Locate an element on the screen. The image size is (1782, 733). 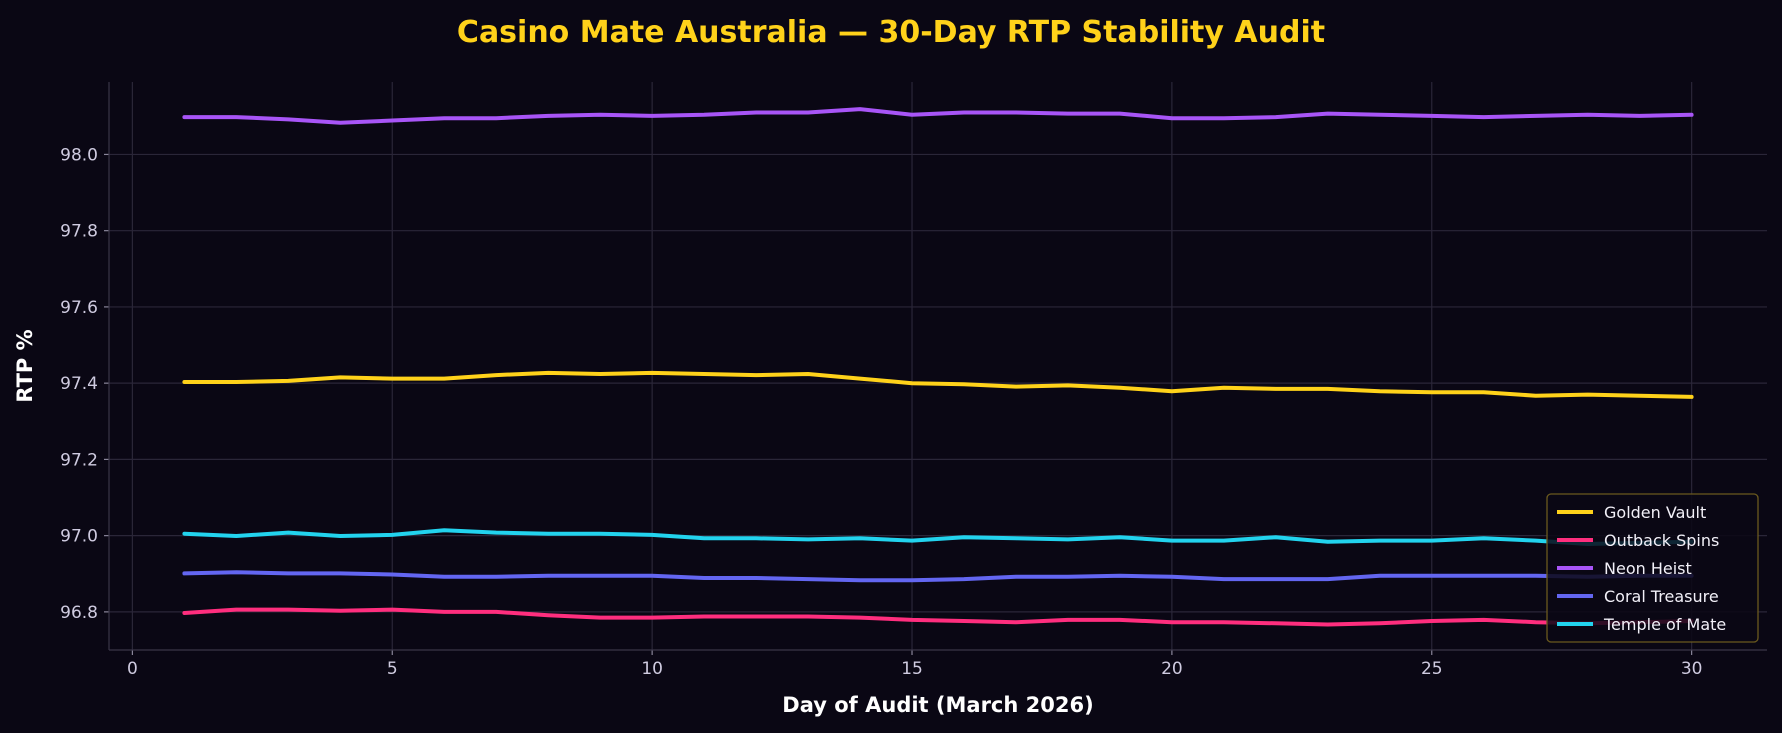
y-tick-label: 97.4 is located at coordinates (79, 384).